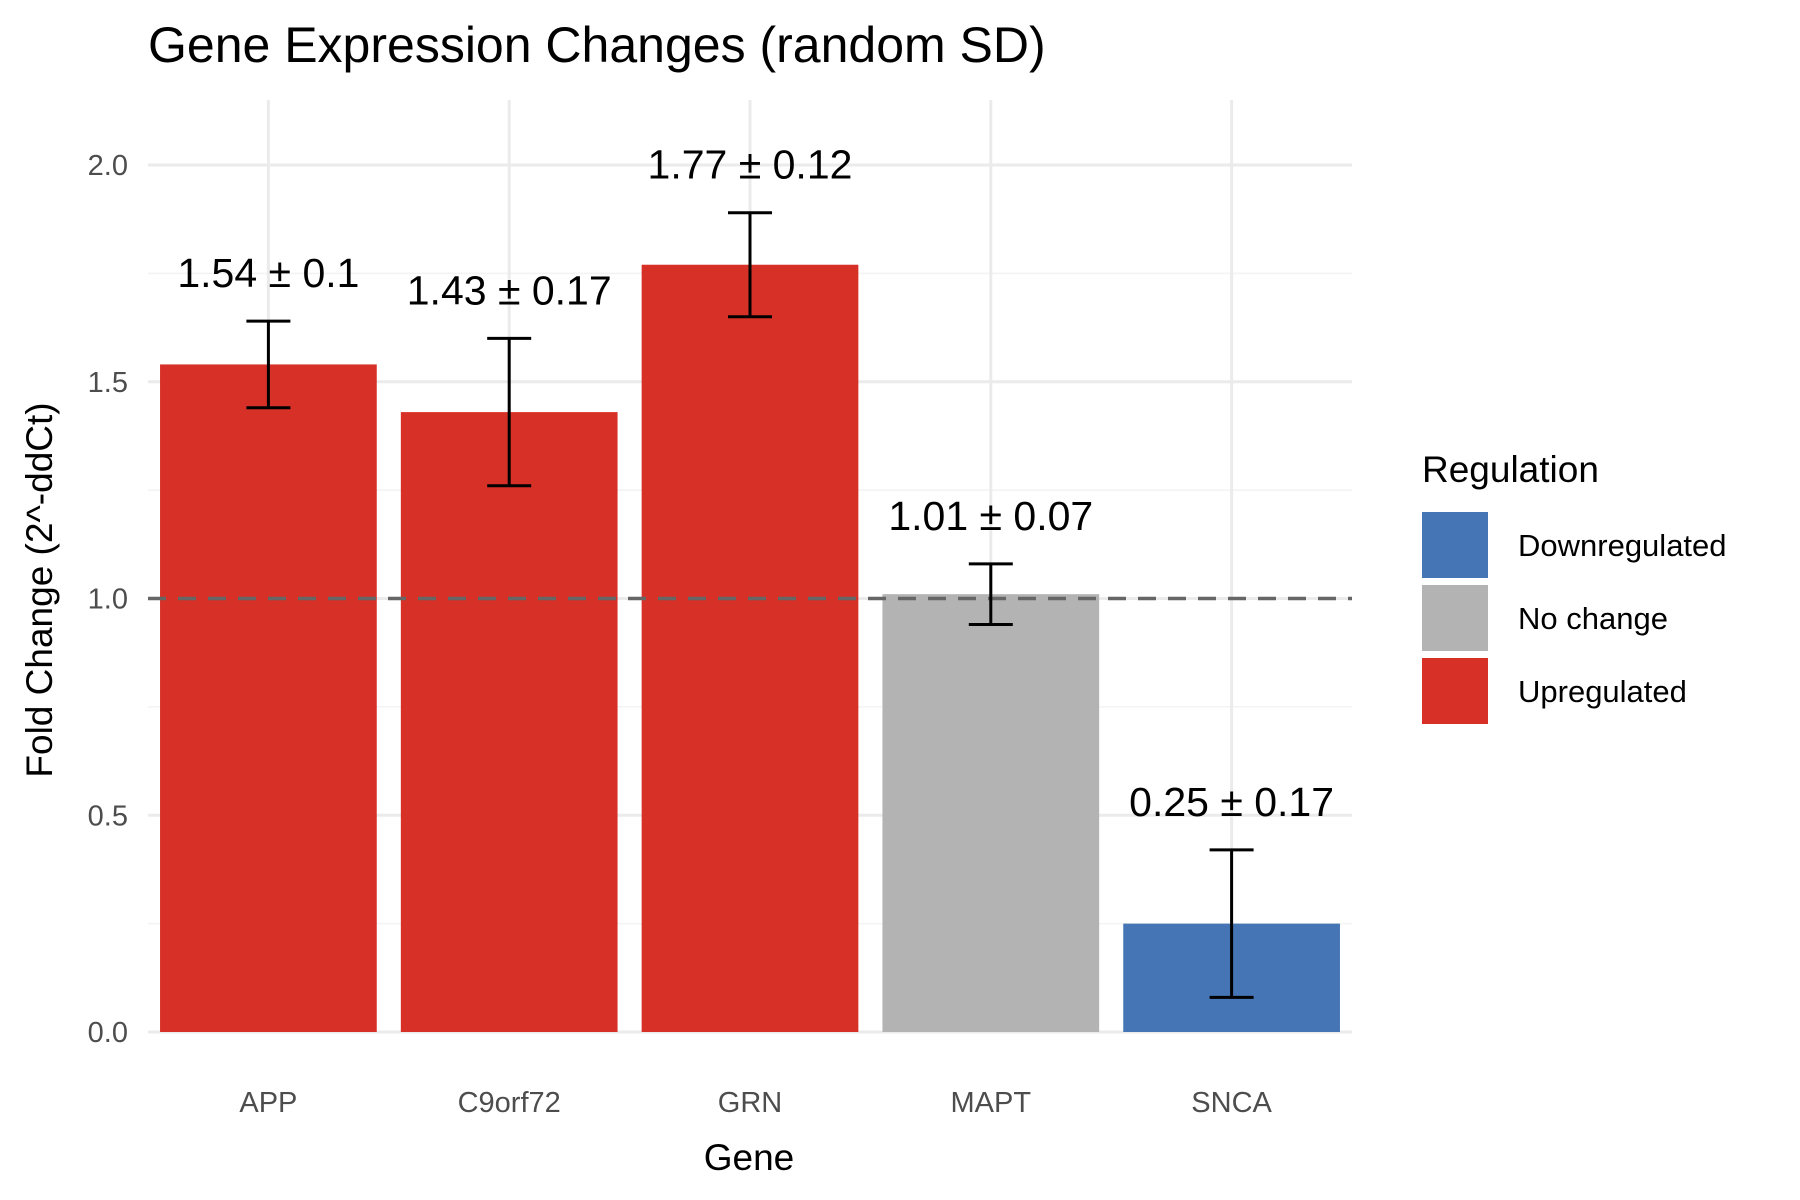 This screenshot has width=1800, height=1200. Describe the element at coordinates (268, 364) in the screenshot. I see `error-bar-app` at that location.